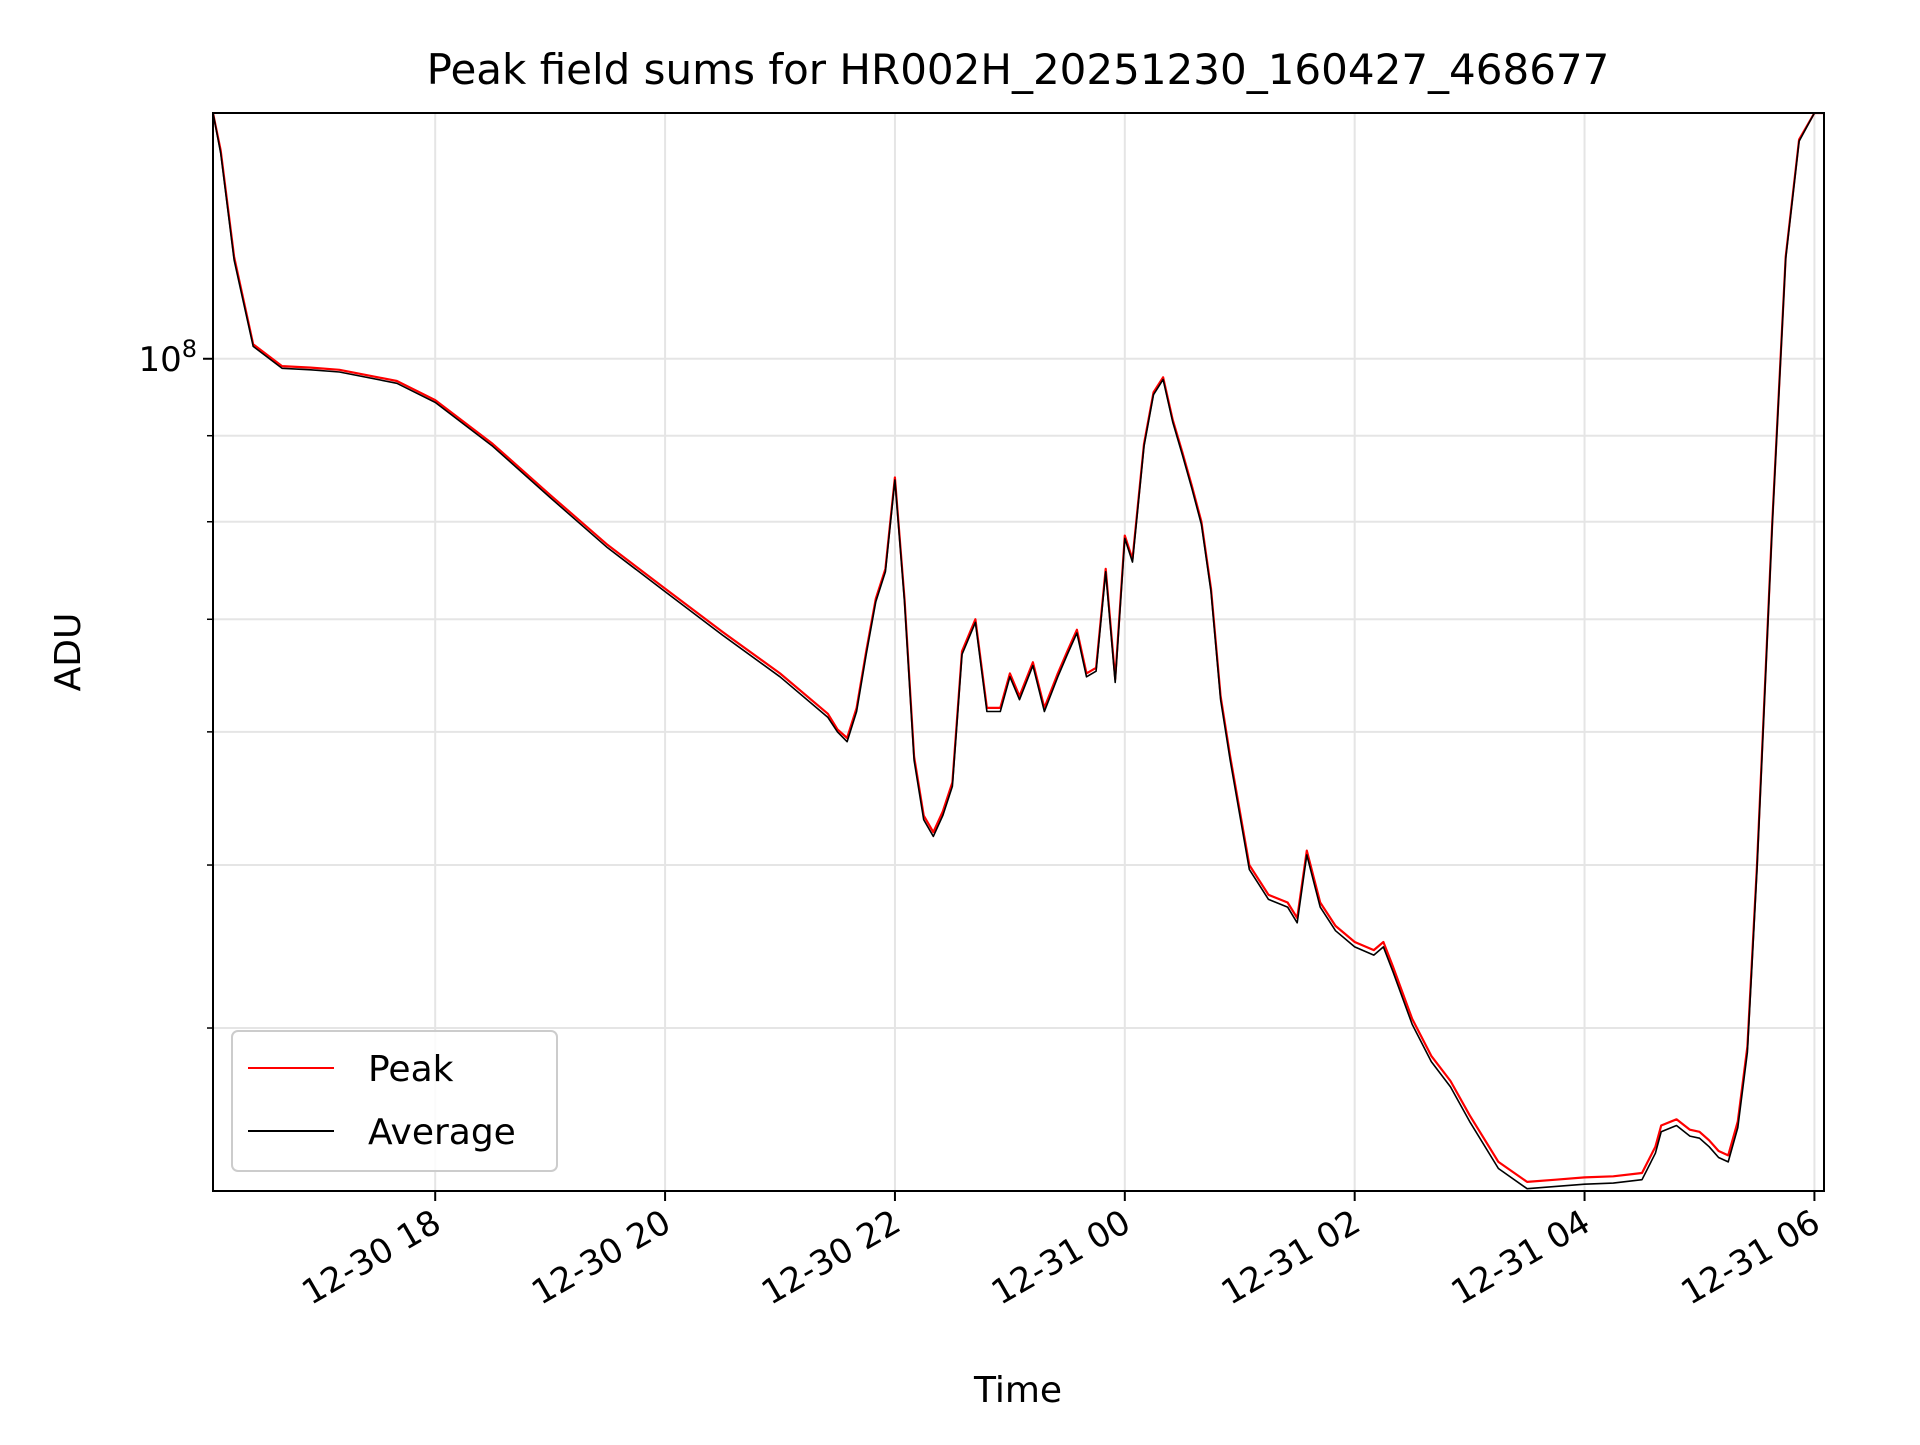 This screenshot has width=1920, height=1445. Describe the element at coordinates (411, 1069) in the screenshot. I see `legend-label-peak: Peak` at that location.